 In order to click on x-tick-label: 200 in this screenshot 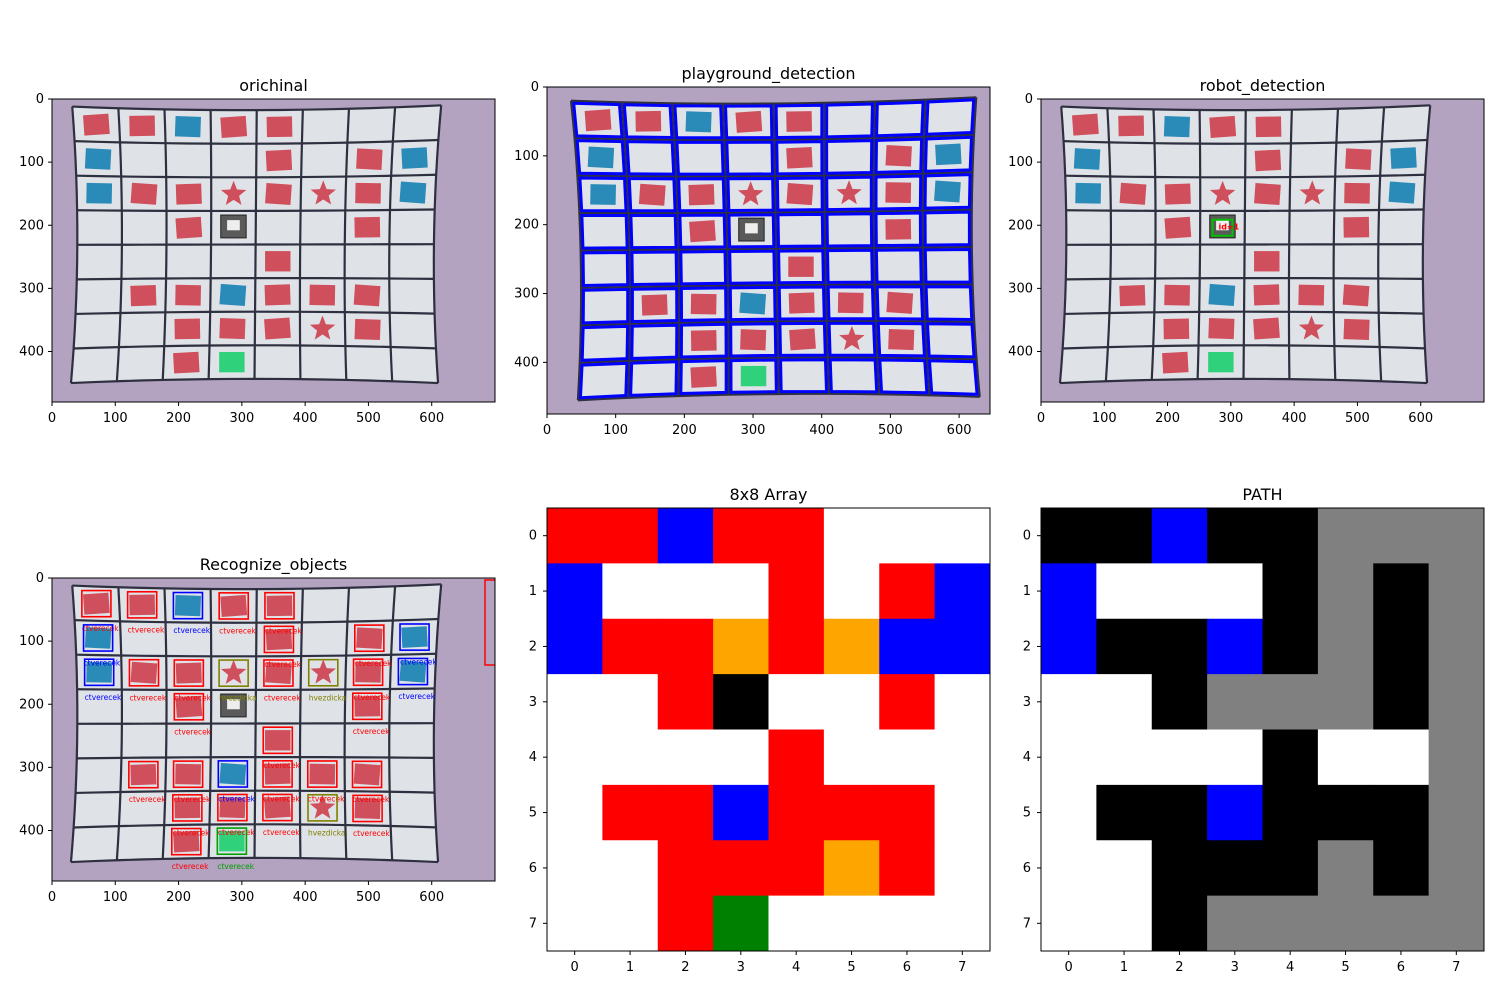, I will do `click(684, 430)`.